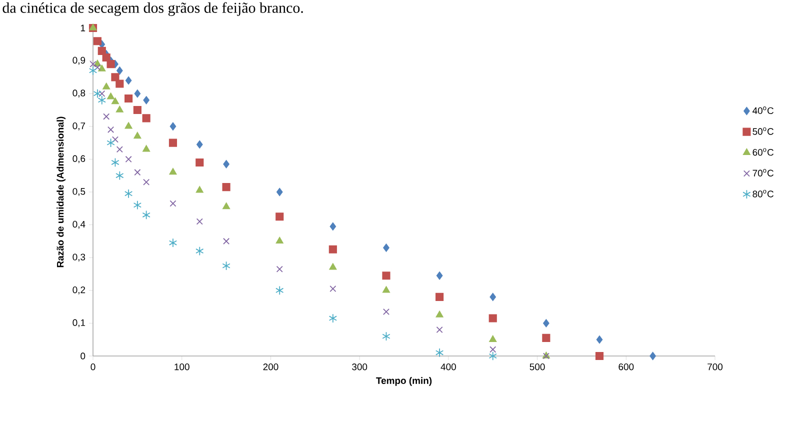 The image size is (811, 429). What do you see at coordinates (763, 131) in the screenshot?
I see `legend-label: 50$^{o}$C` at bounding box center [763, 131].